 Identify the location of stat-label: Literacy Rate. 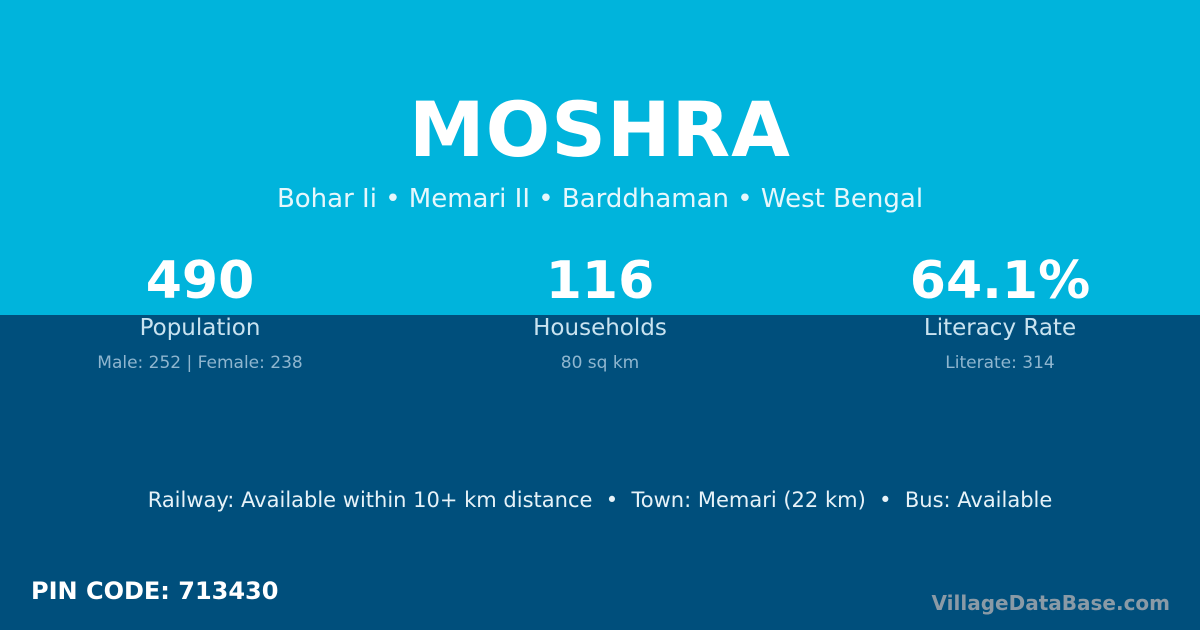
(1000, 328).